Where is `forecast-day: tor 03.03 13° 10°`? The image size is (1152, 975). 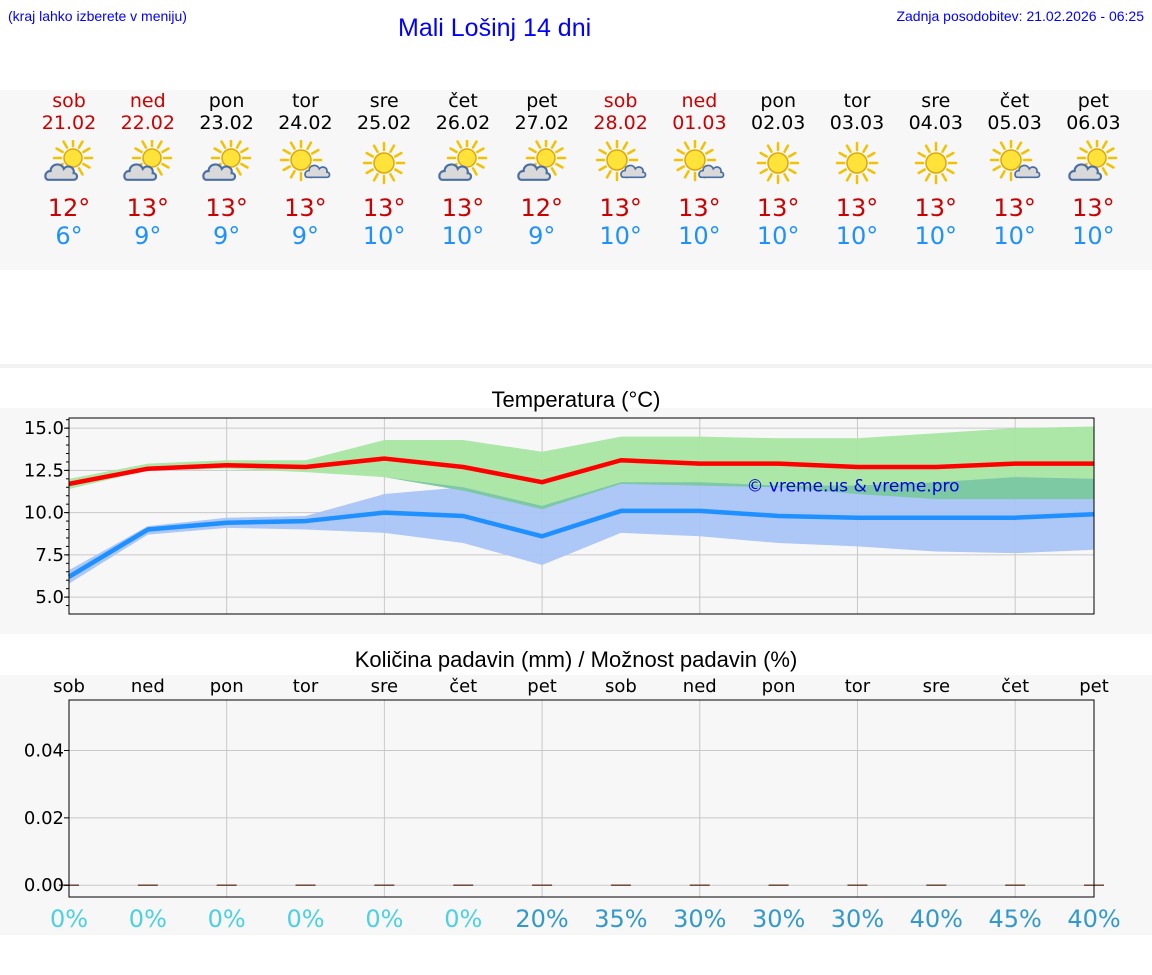
forecast-day: tor 03.03 13° 10° is located at coordinates (857, 170).